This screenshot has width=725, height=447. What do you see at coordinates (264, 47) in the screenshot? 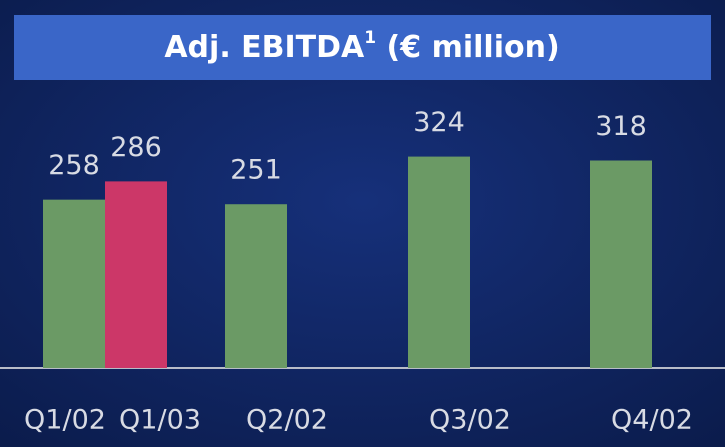
I see `title-text: Adj. EBITDA` at bounding box center [264, 47].